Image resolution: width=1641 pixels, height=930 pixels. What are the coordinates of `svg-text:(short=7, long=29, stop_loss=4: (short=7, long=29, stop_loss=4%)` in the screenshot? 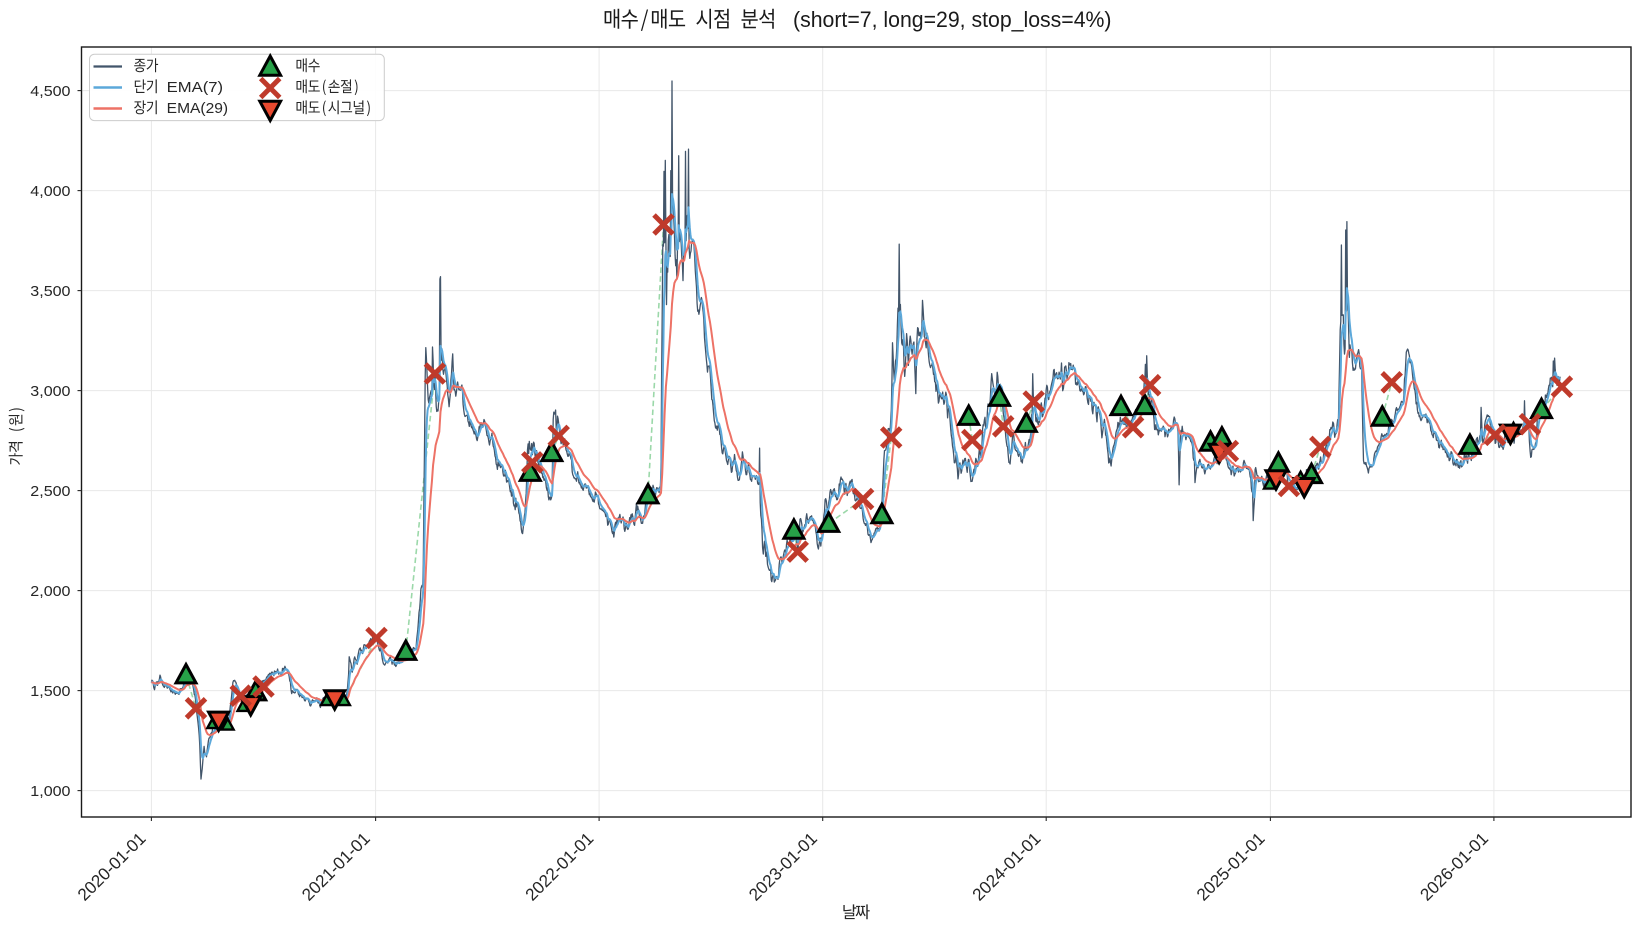 It's located at (952, 19).